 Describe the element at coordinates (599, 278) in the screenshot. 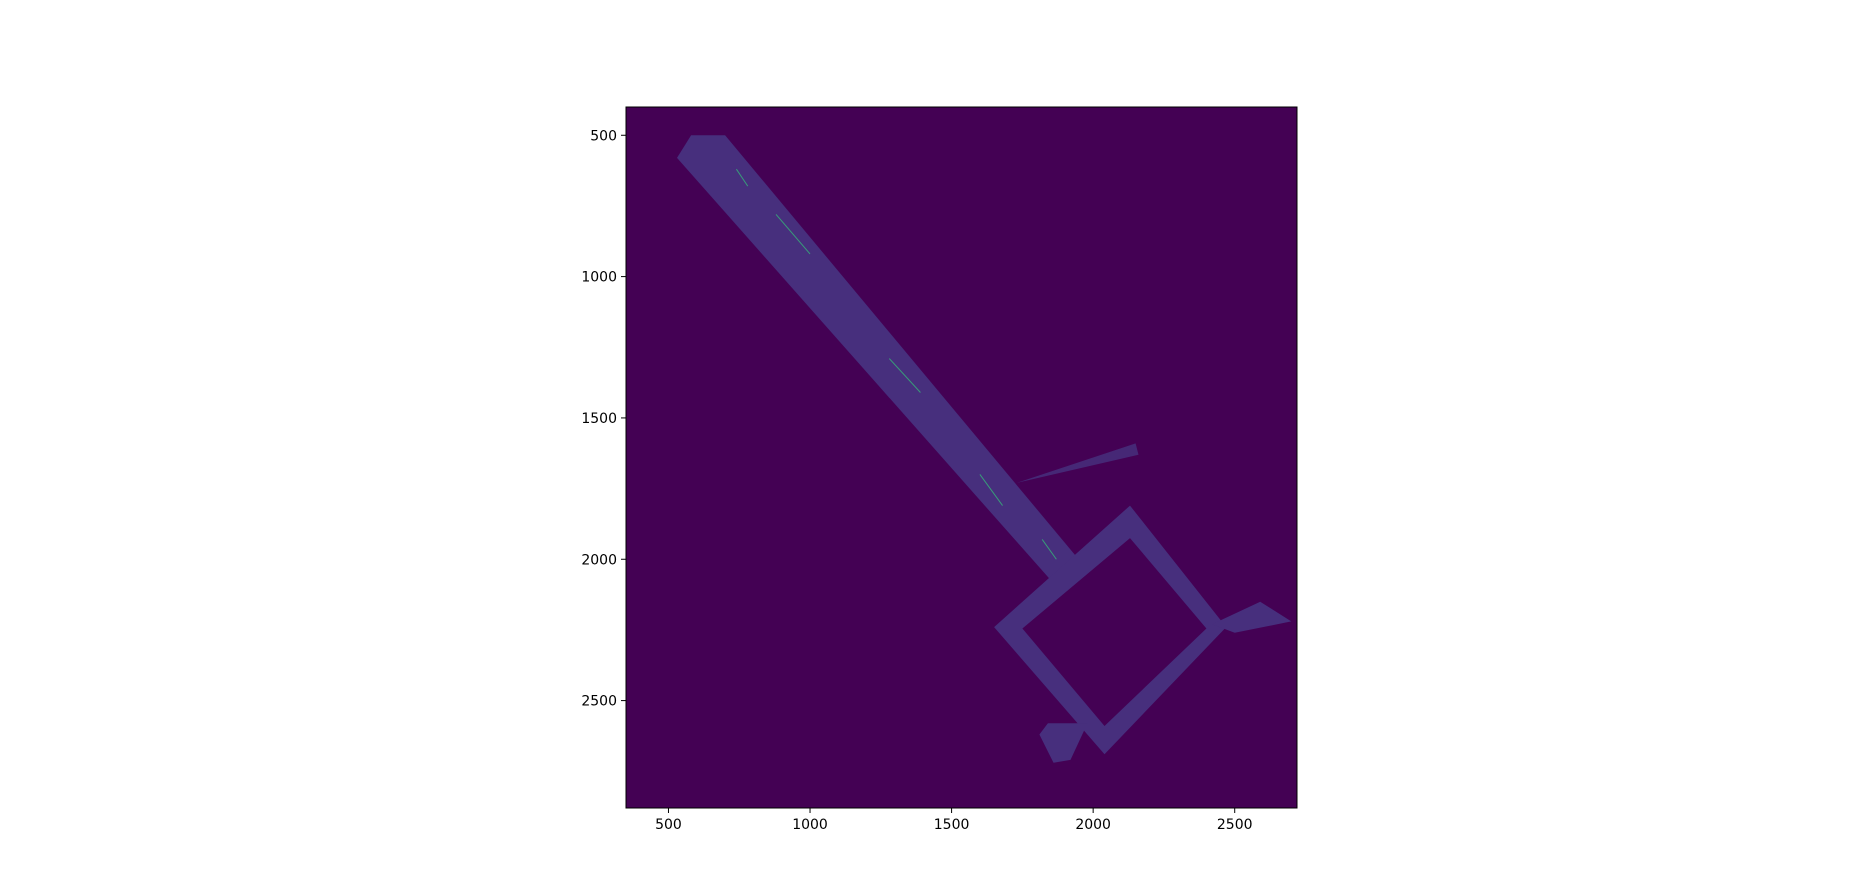

I see `y-tick-label: 1000` at that location.